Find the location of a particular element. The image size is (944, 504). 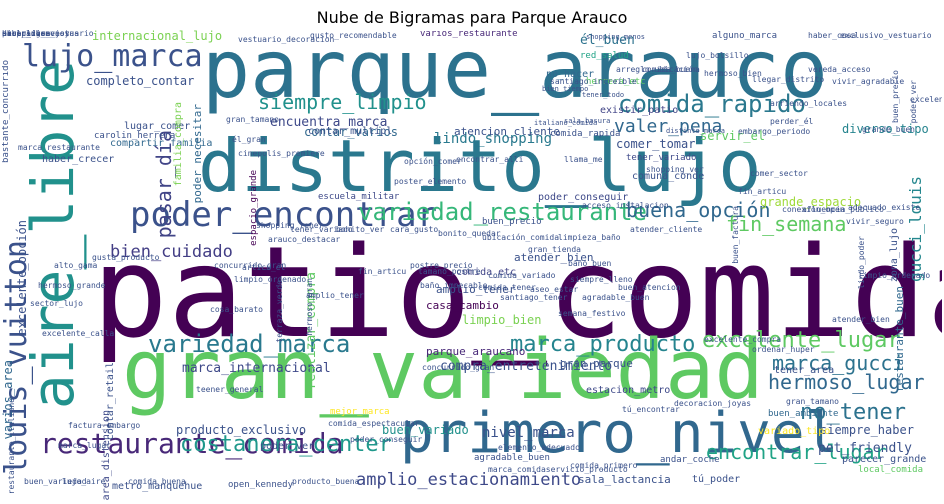

cloud-word: vestuario_decoracion is located at coordinates (286, 39).